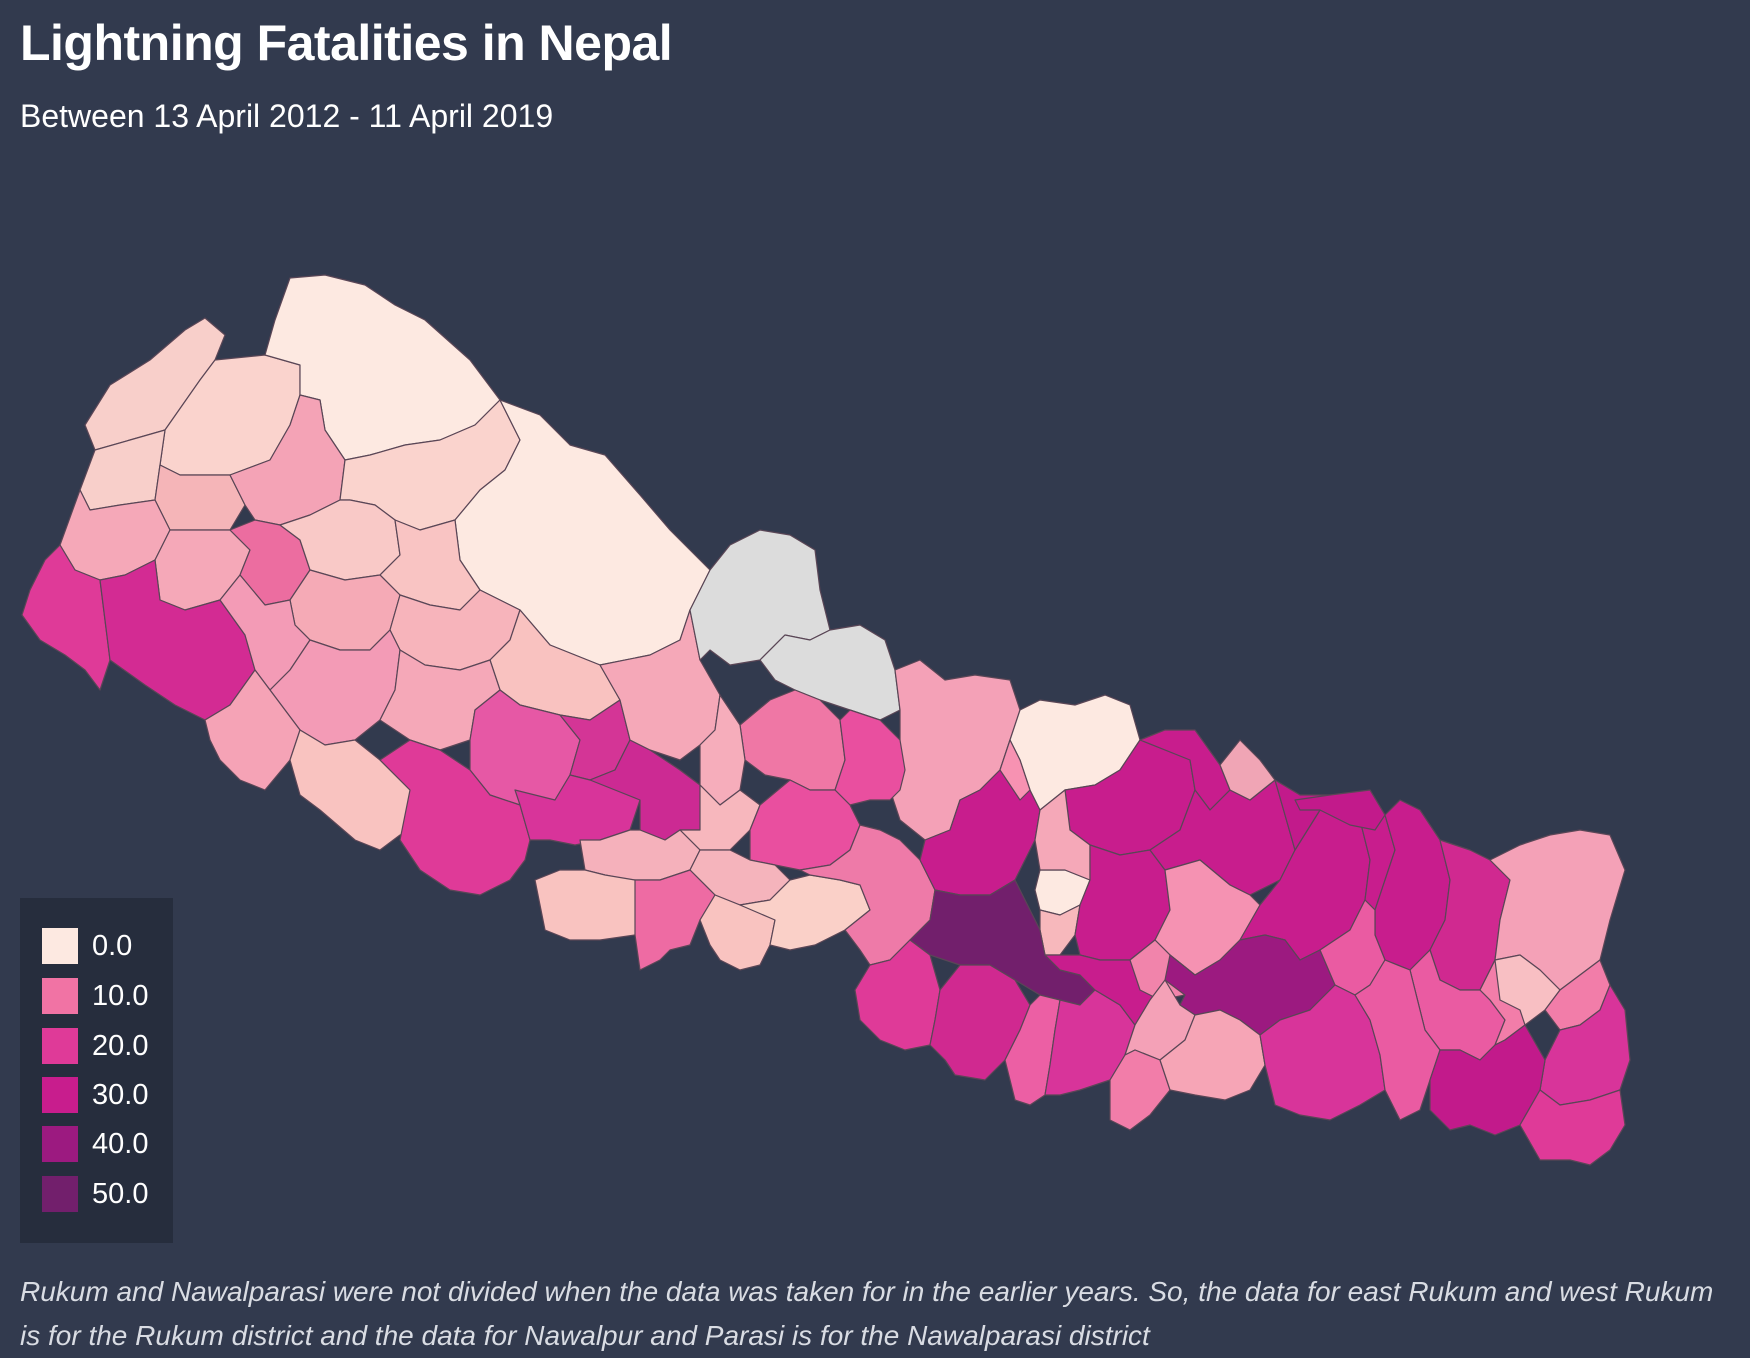 The image size is (1750, 1358). What do you see at coordinates (96, 1070) in the screenshot?
I see `map-legend: 0.0 10.0 20.0 30.0 40.0 50.0` at bounding box center [96, 1070].